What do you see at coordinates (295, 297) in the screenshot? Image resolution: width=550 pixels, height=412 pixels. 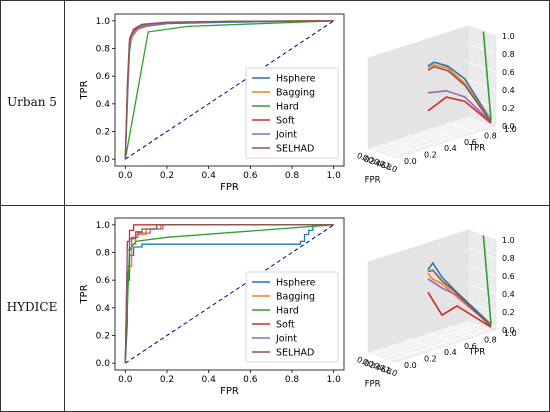 I see `legend-label: Bagging` at bounding box center [295, 297].